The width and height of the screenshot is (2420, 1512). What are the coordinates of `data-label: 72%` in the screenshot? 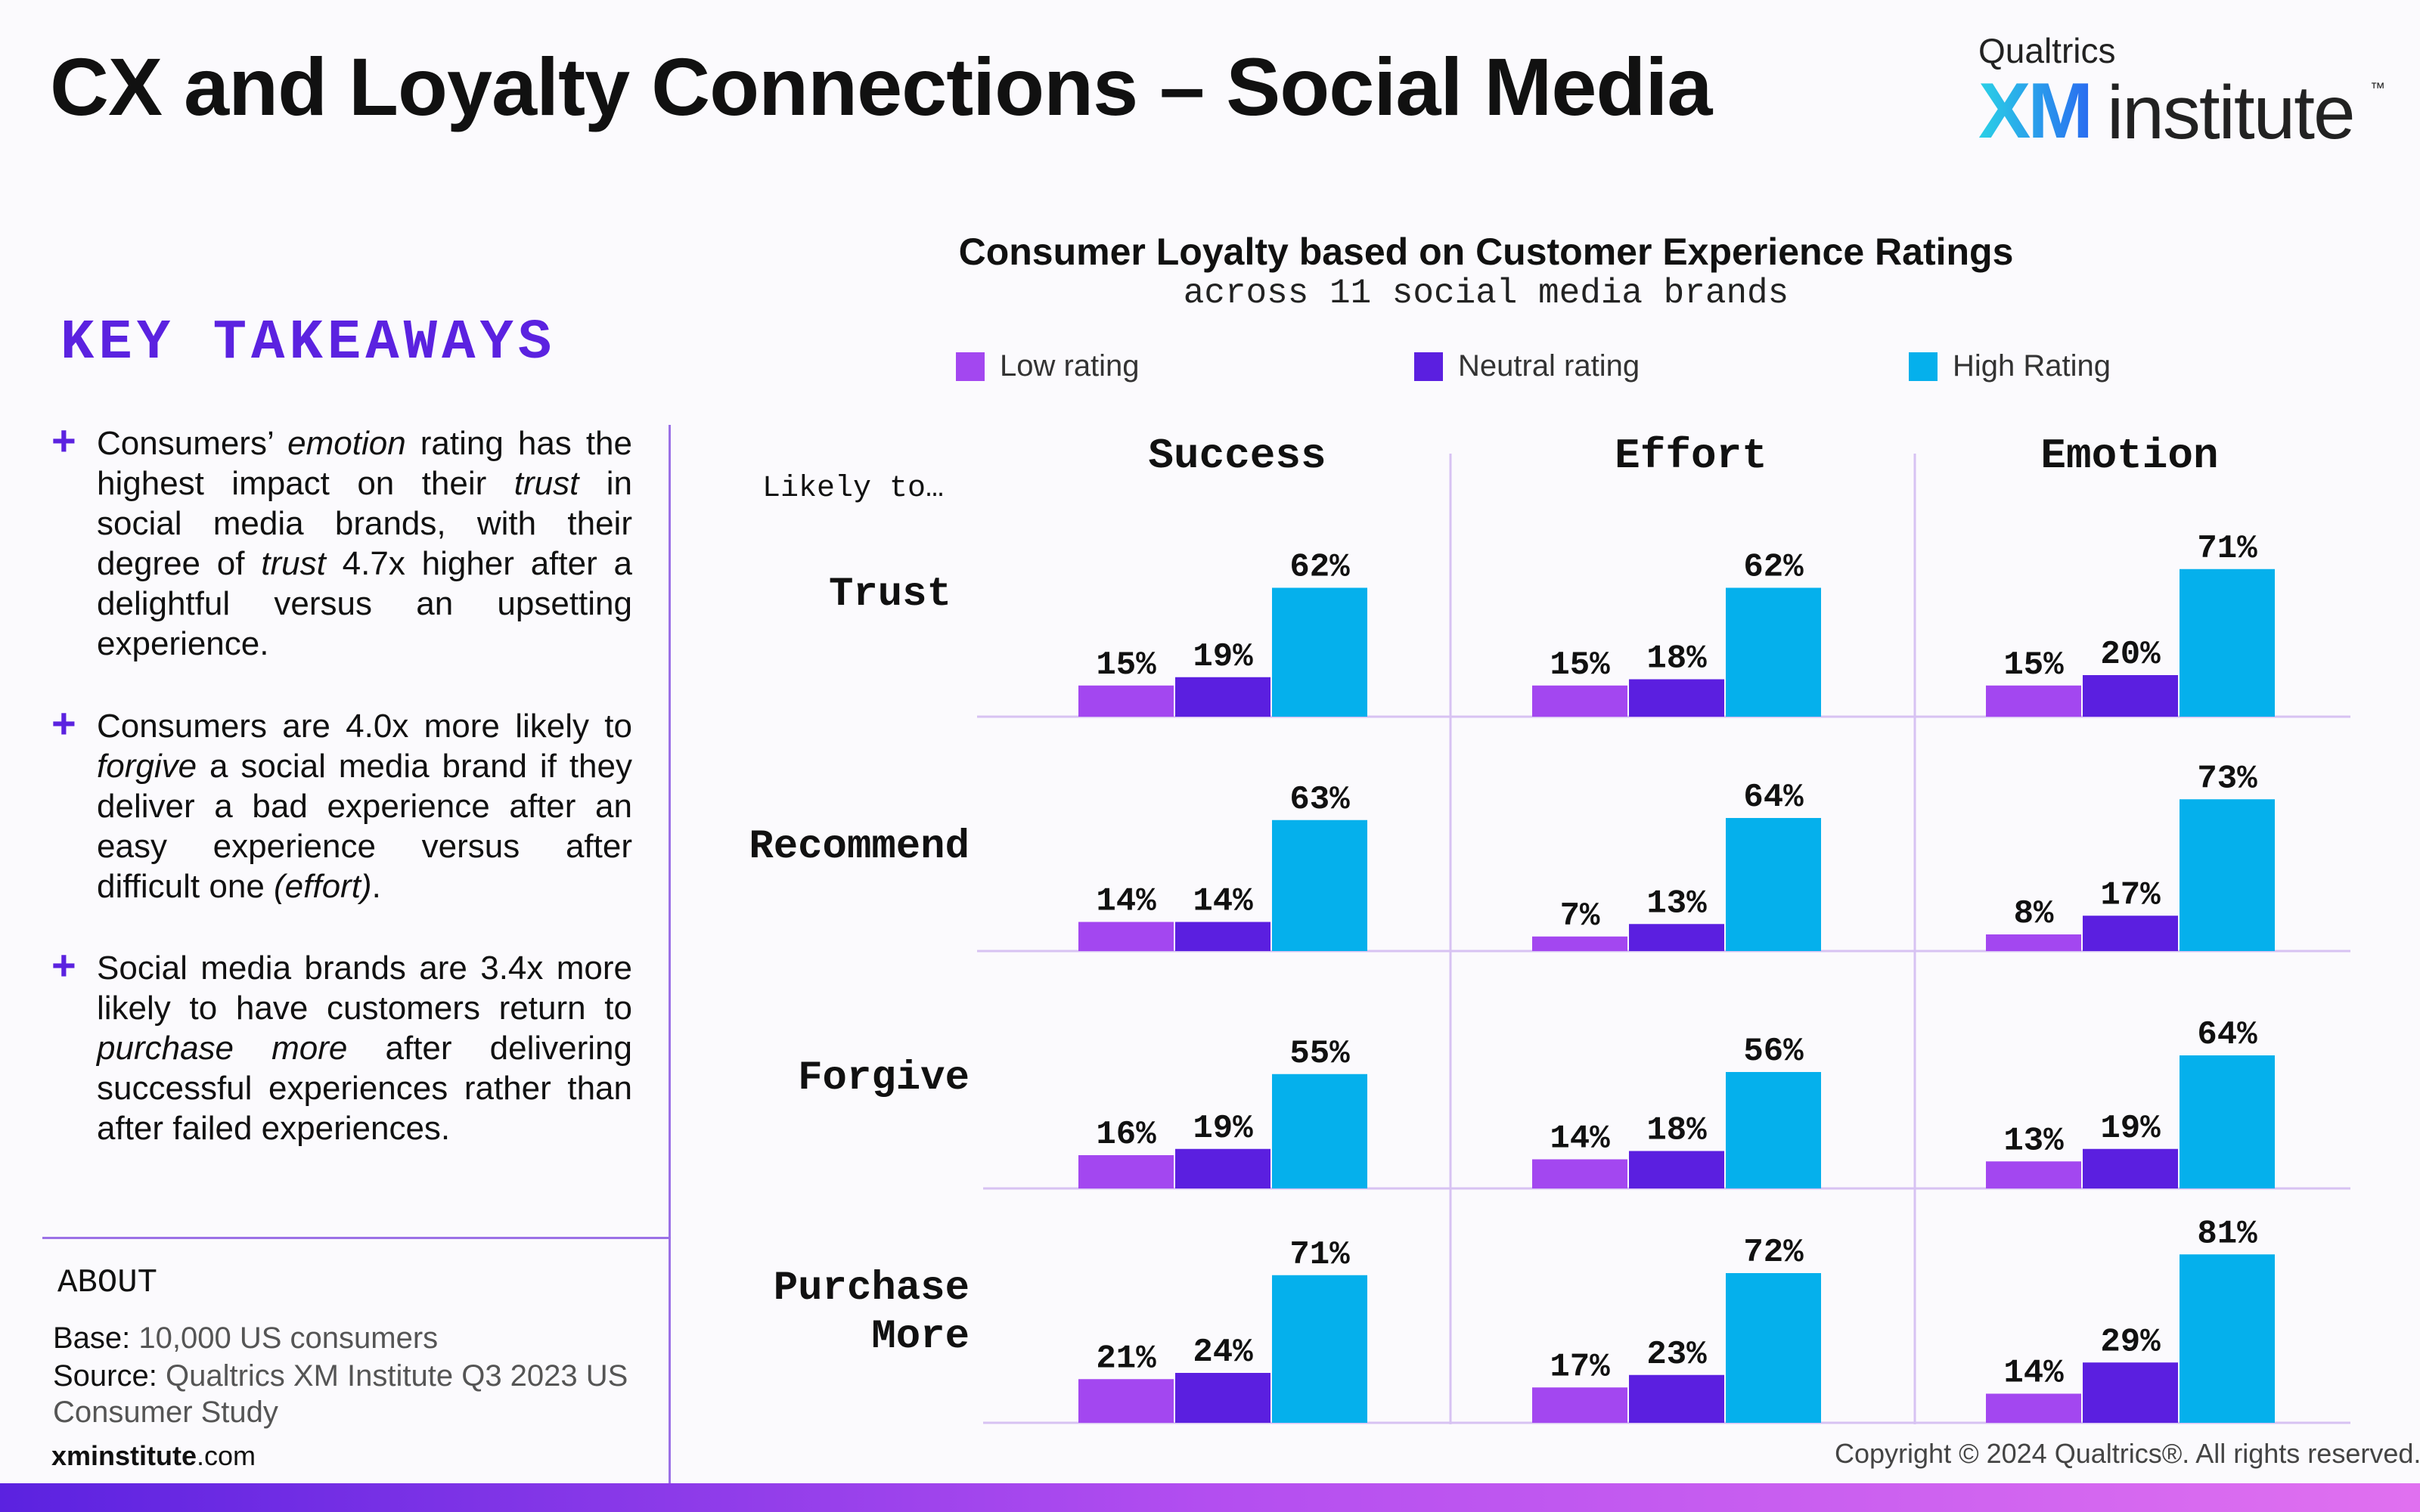 It's located at (1773, 1253).